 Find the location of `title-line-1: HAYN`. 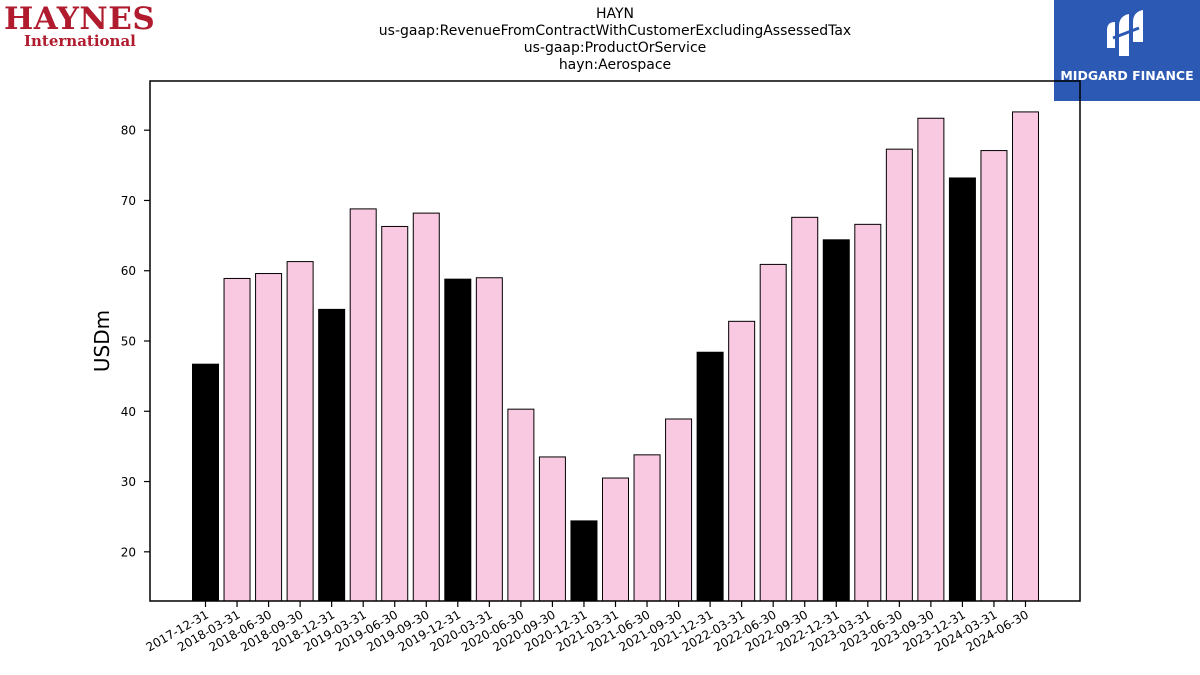

title-line-1: HAYN is located at coordinates (615, 14).